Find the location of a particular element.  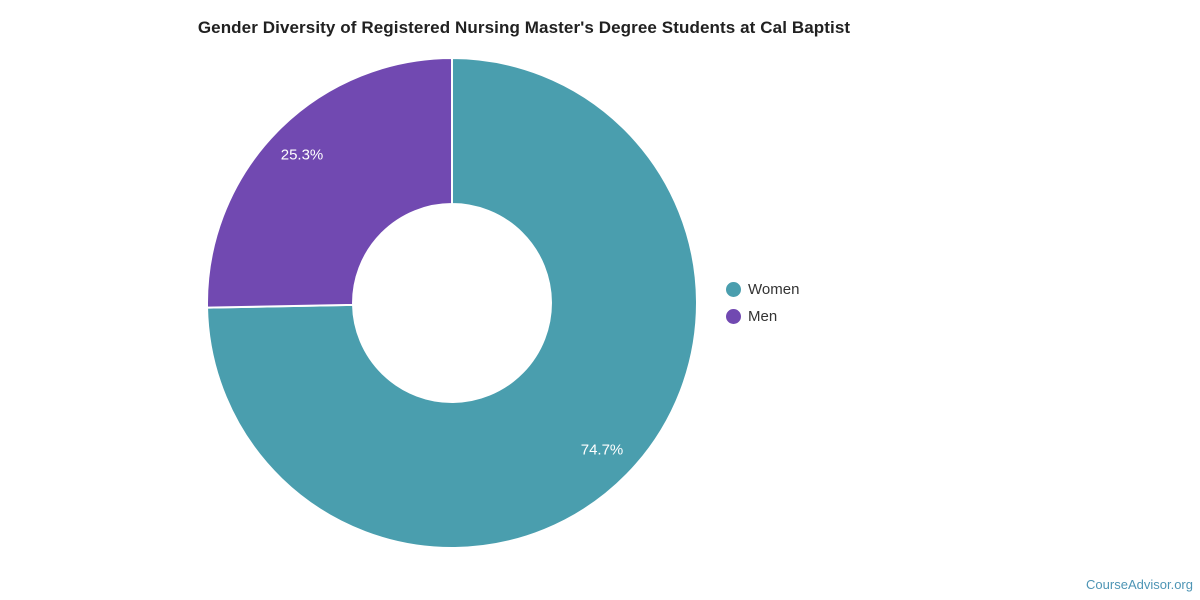

legend-label-men: Men is located at coordinates (763, 316).